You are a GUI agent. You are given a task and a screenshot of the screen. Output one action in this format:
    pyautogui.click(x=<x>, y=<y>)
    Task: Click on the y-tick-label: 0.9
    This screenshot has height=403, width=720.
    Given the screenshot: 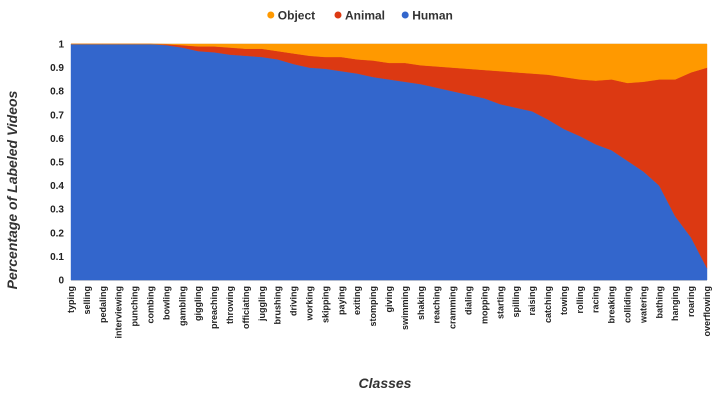 What is the action you would take?
    pyautogui.click(x=57, y=68)
    